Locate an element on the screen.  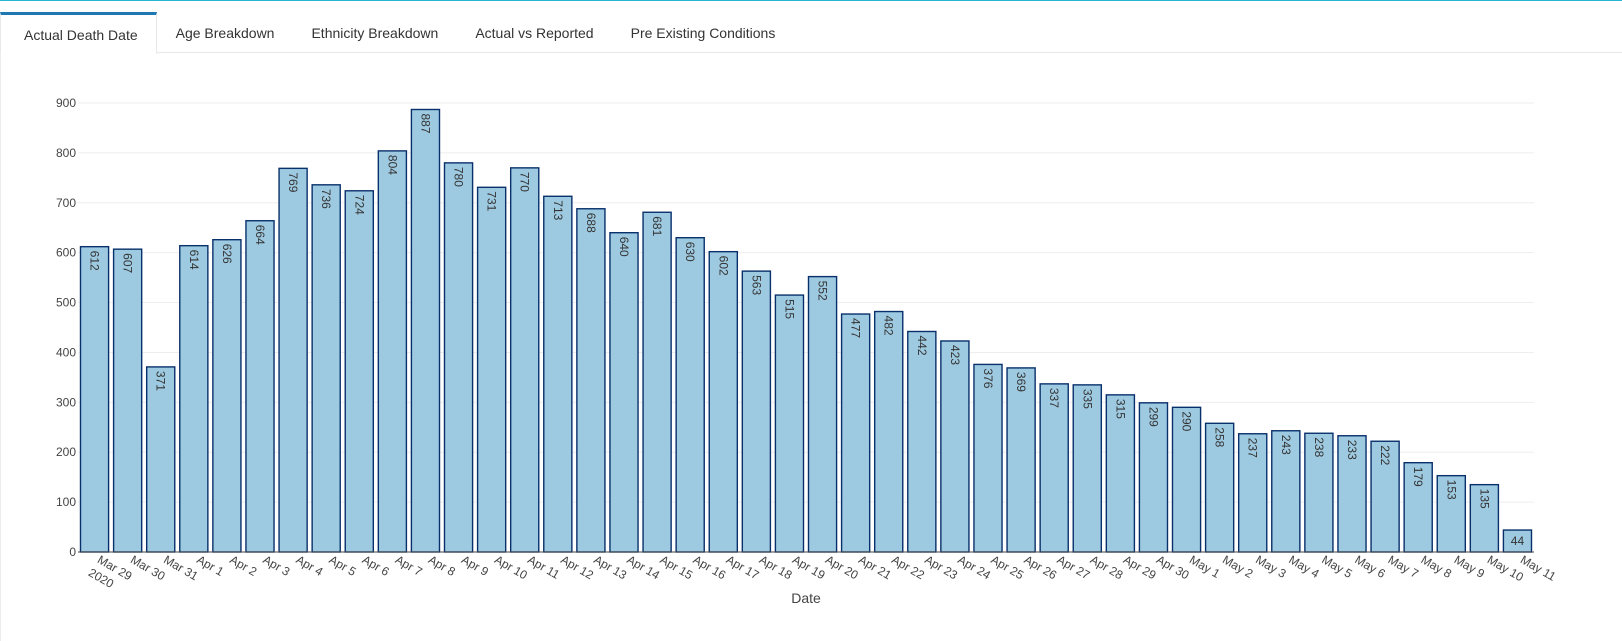
x-axis-title: Date is located at coordinates (806, 598).